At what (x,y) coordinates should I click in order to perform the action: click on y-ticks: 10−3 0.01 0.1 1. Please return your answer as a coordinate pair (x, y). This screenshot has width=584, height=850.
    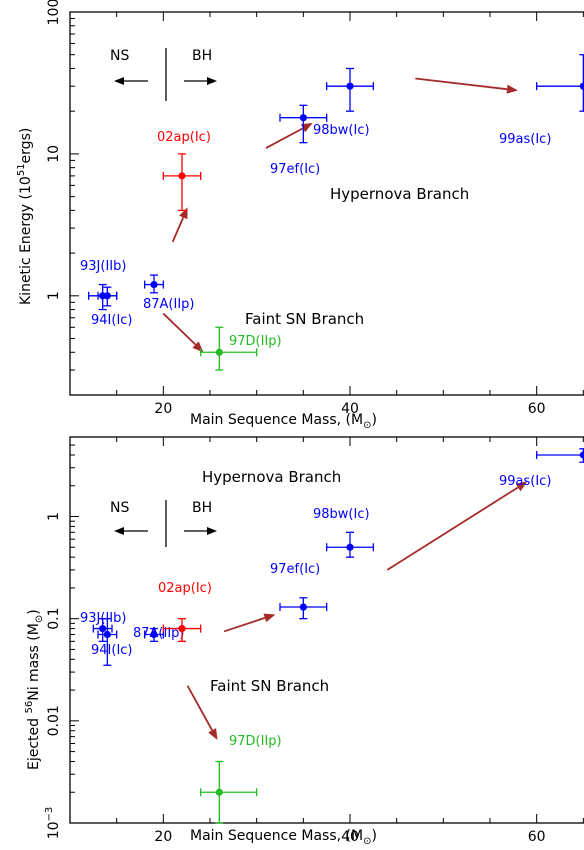
    Looking at the image, I should click on (61, 638).